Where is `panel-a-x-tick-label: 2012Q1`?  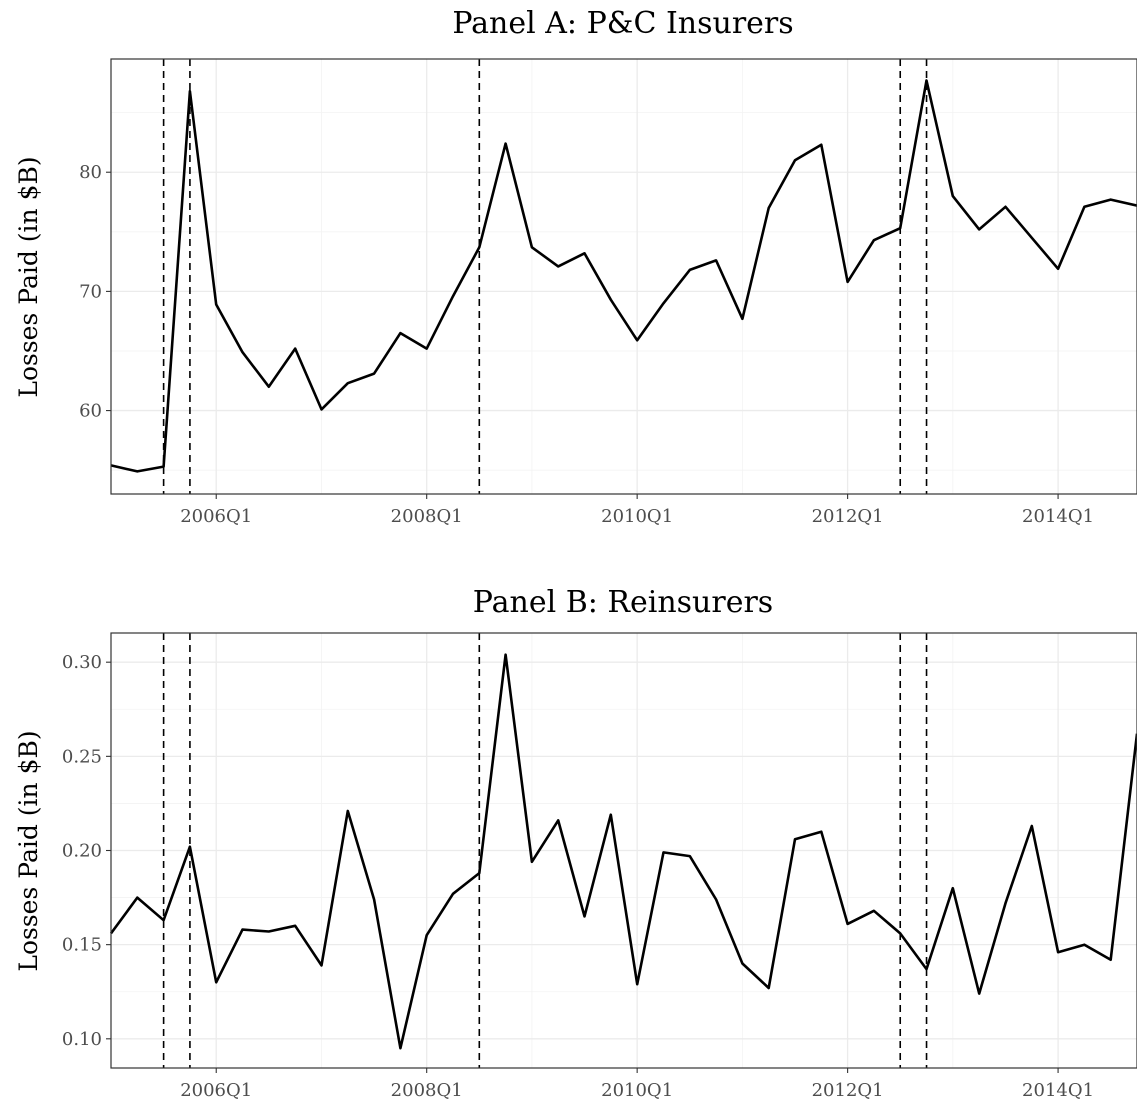 panel-a-x-tick-label: 2012Q1 is located at coordinates (848, 516).